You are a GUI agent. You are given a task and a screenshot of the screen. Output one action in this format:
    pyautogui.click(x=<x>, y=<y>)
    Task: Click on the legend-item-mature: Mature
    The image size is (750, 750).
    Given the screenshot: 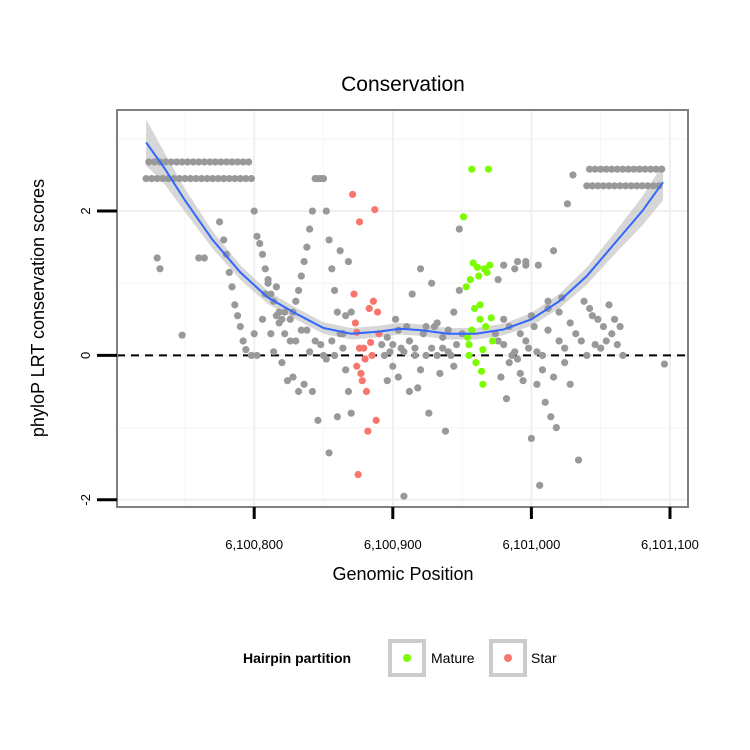 What is the action you would take?
    pyautogui.click(x=431, y=658)
    